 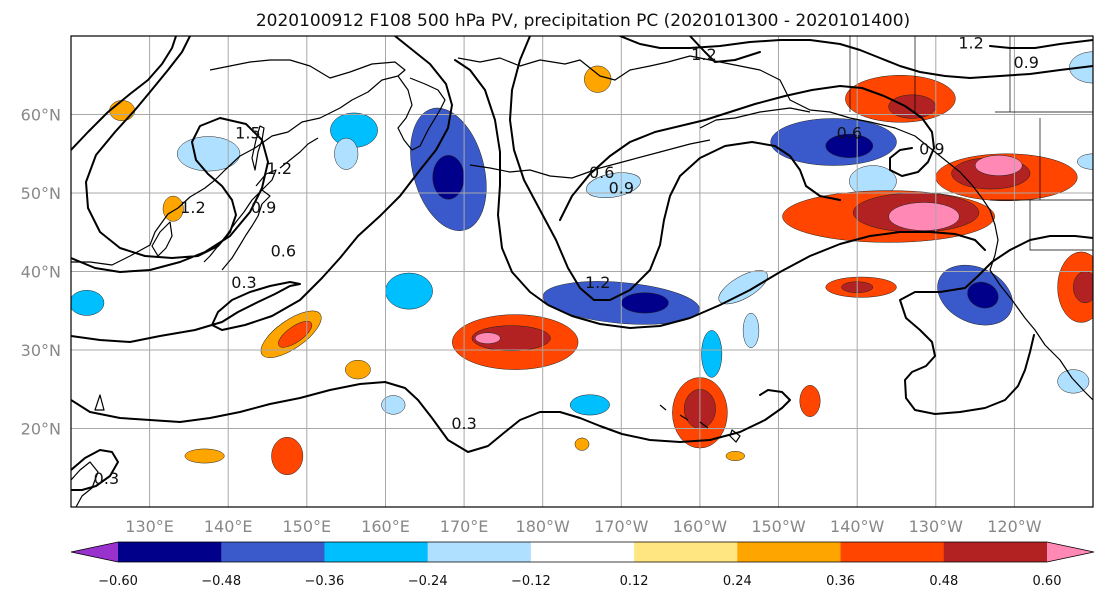 What do you see at coordinates (41, 115) in the screenshot?
I see `y-tick-label: 60°N` at bounding box center [41, 115].